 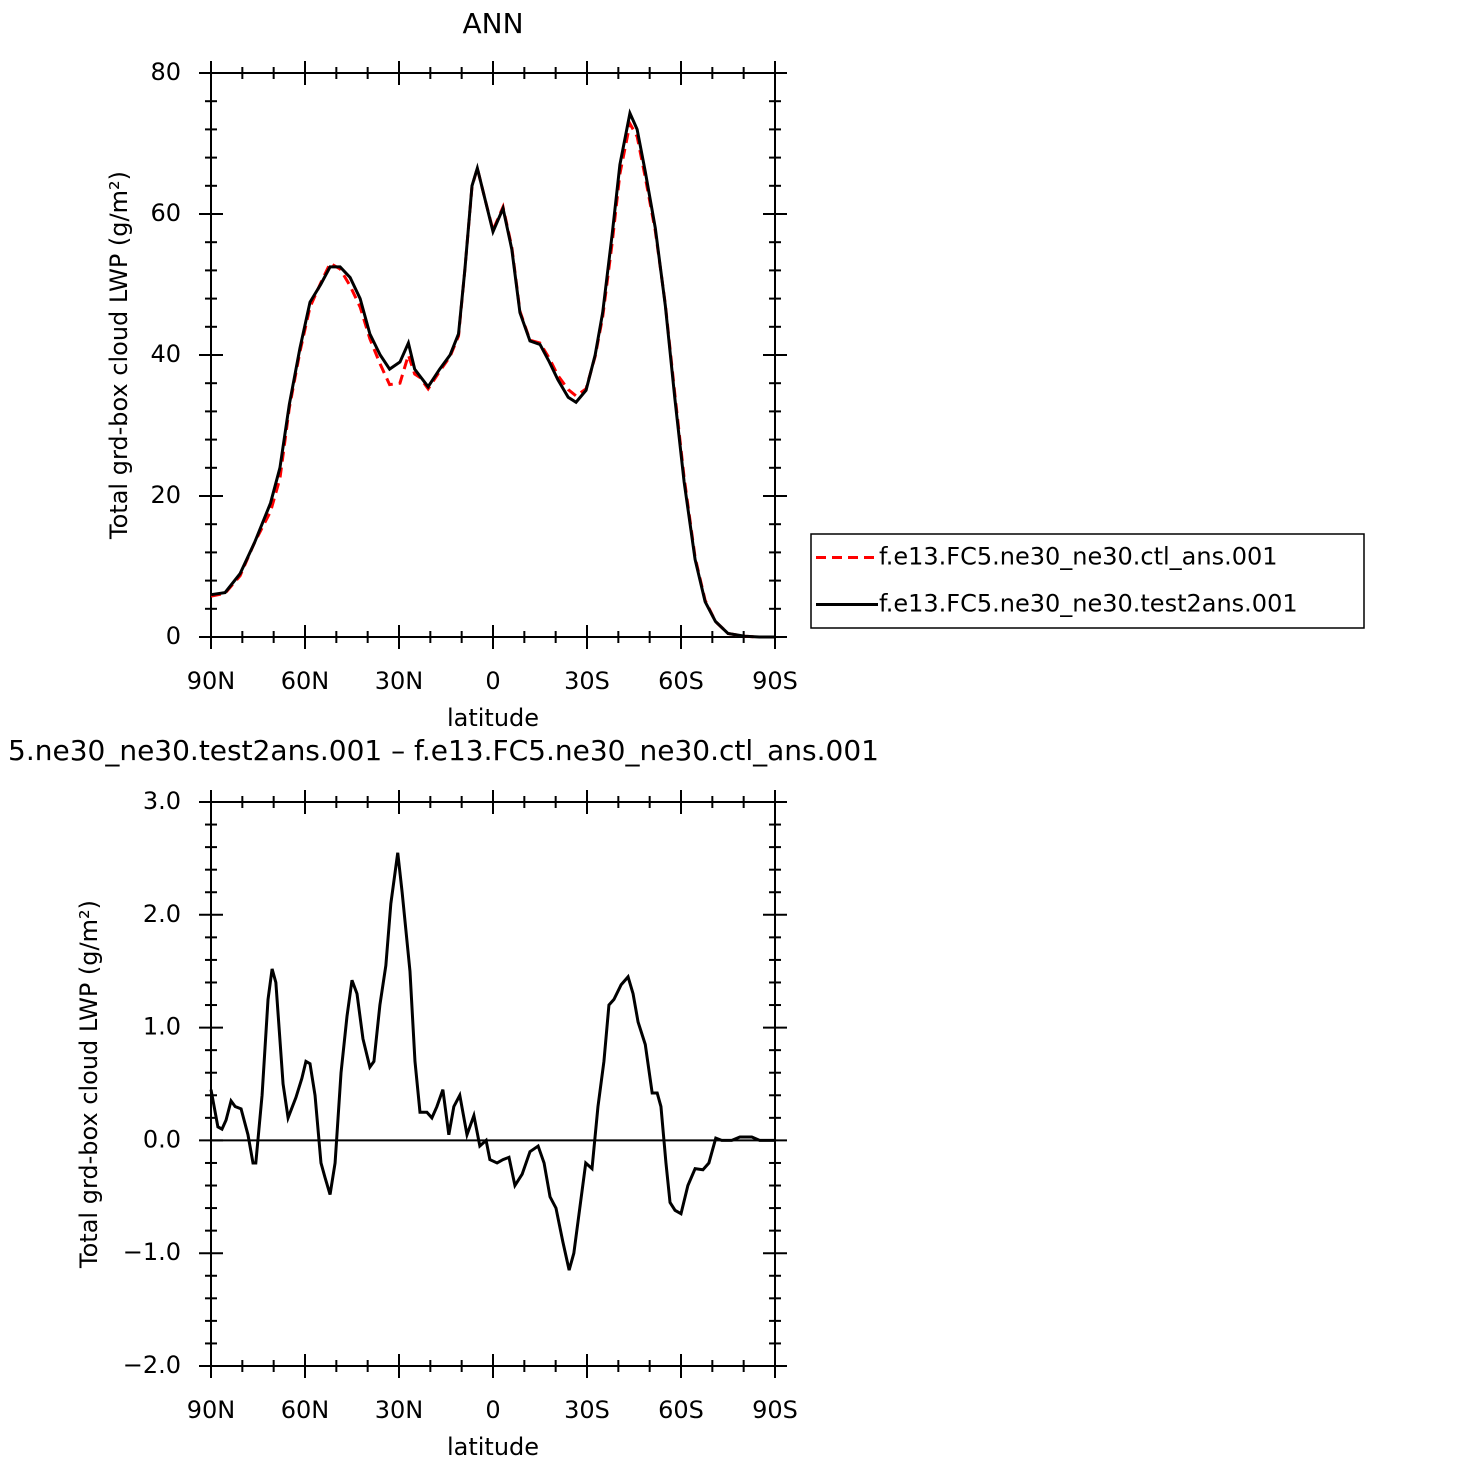 I want to click on y-tick-label: 0, so click(x=173, y=636).